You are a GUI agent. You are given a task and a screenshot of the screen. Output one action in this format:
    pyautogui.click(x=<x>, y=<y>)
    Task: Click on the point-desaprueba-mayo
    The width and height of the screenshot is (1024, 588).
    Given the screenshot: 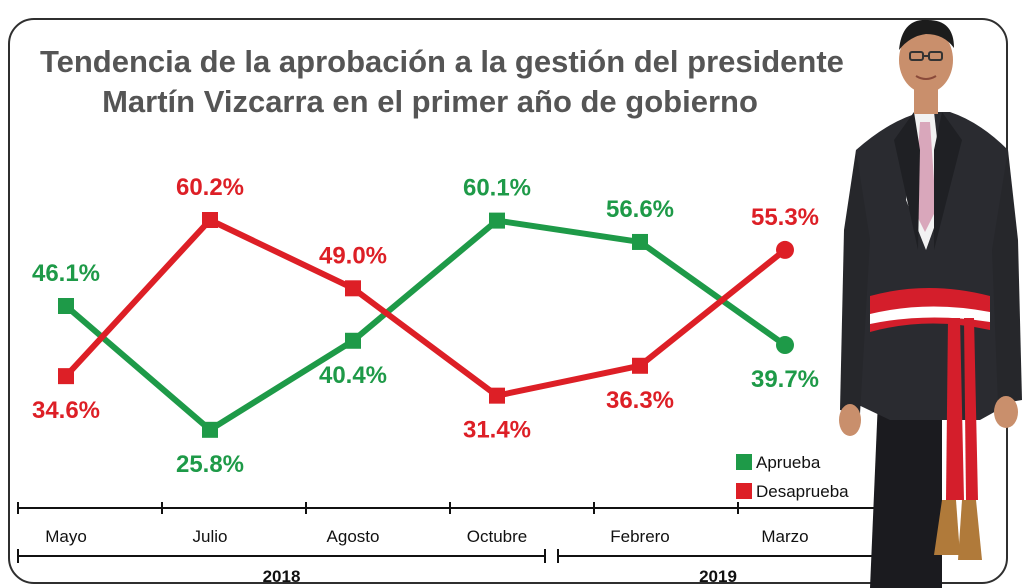 What is the action you would take?
    pyautogui.click(x=66, y=376)
    